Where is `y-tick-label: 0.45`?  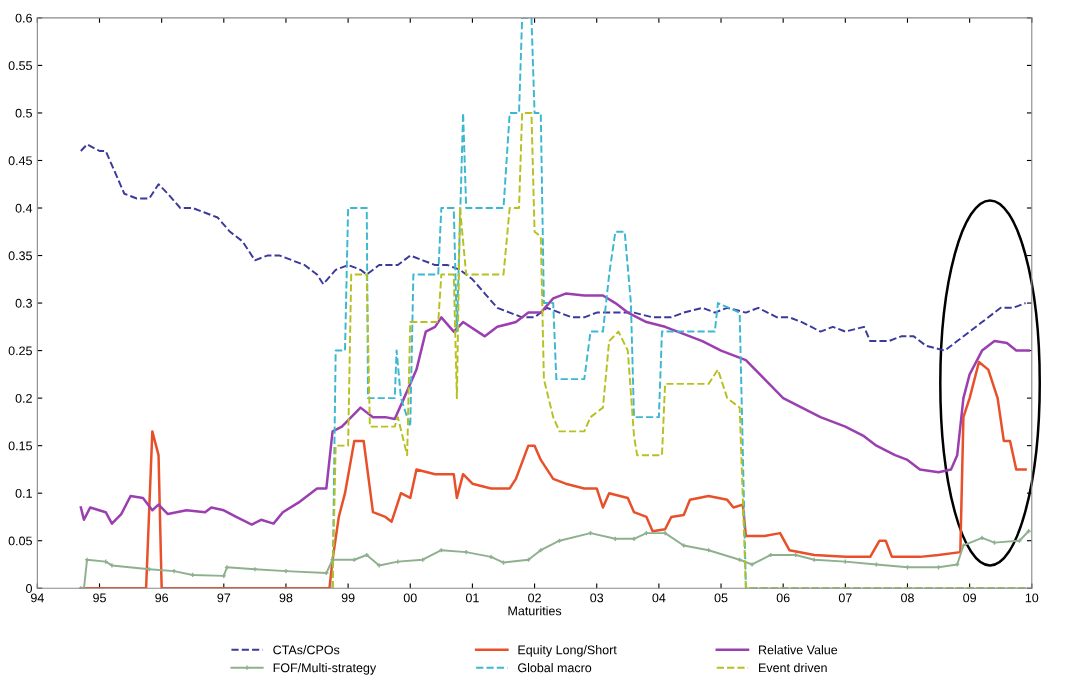
y-tick-label: 0.45 is located at coordinates (20, 161).